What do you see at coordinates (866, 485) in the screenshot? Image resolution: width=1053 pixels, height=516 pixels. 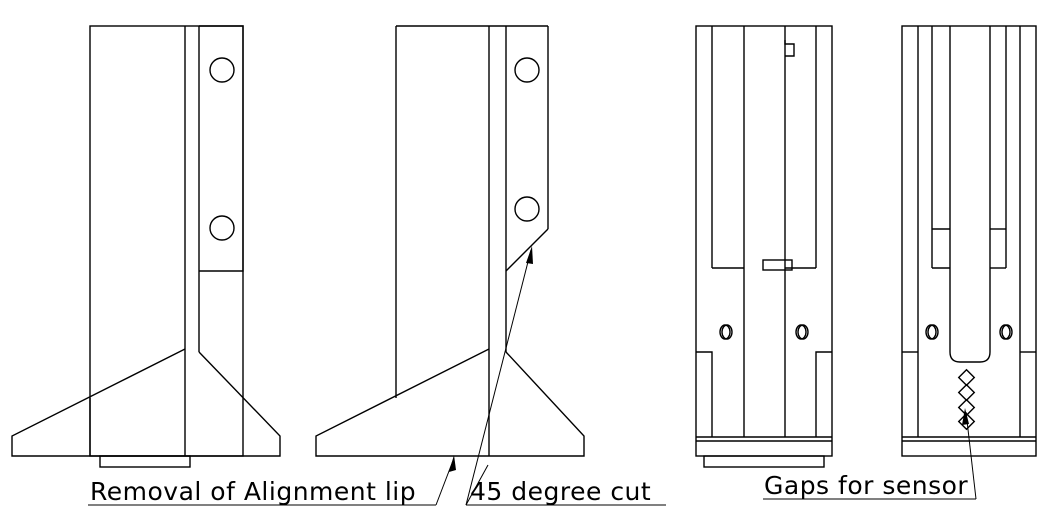 I see `label-gaps-for-sensor: Gaps for sensor` at bounding box center [866, 485].